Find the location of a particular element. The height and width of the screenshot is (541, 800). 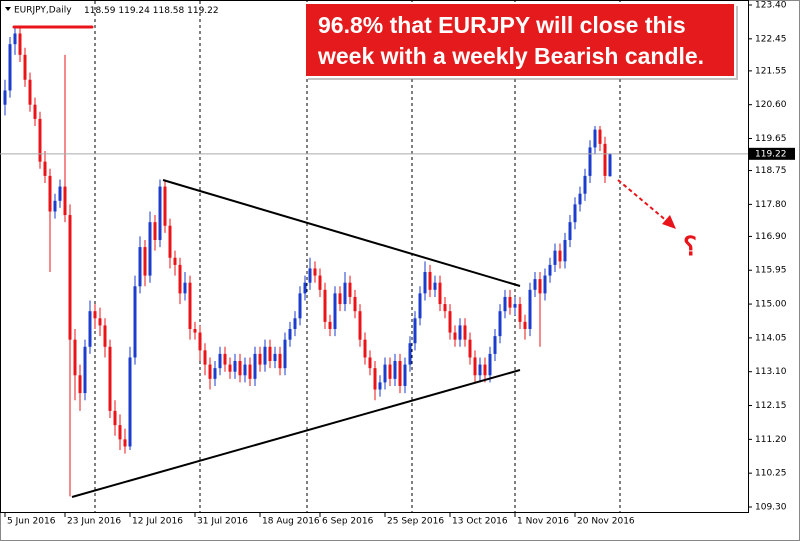

question-mark: ؟ is located at coordinates (690, 247).